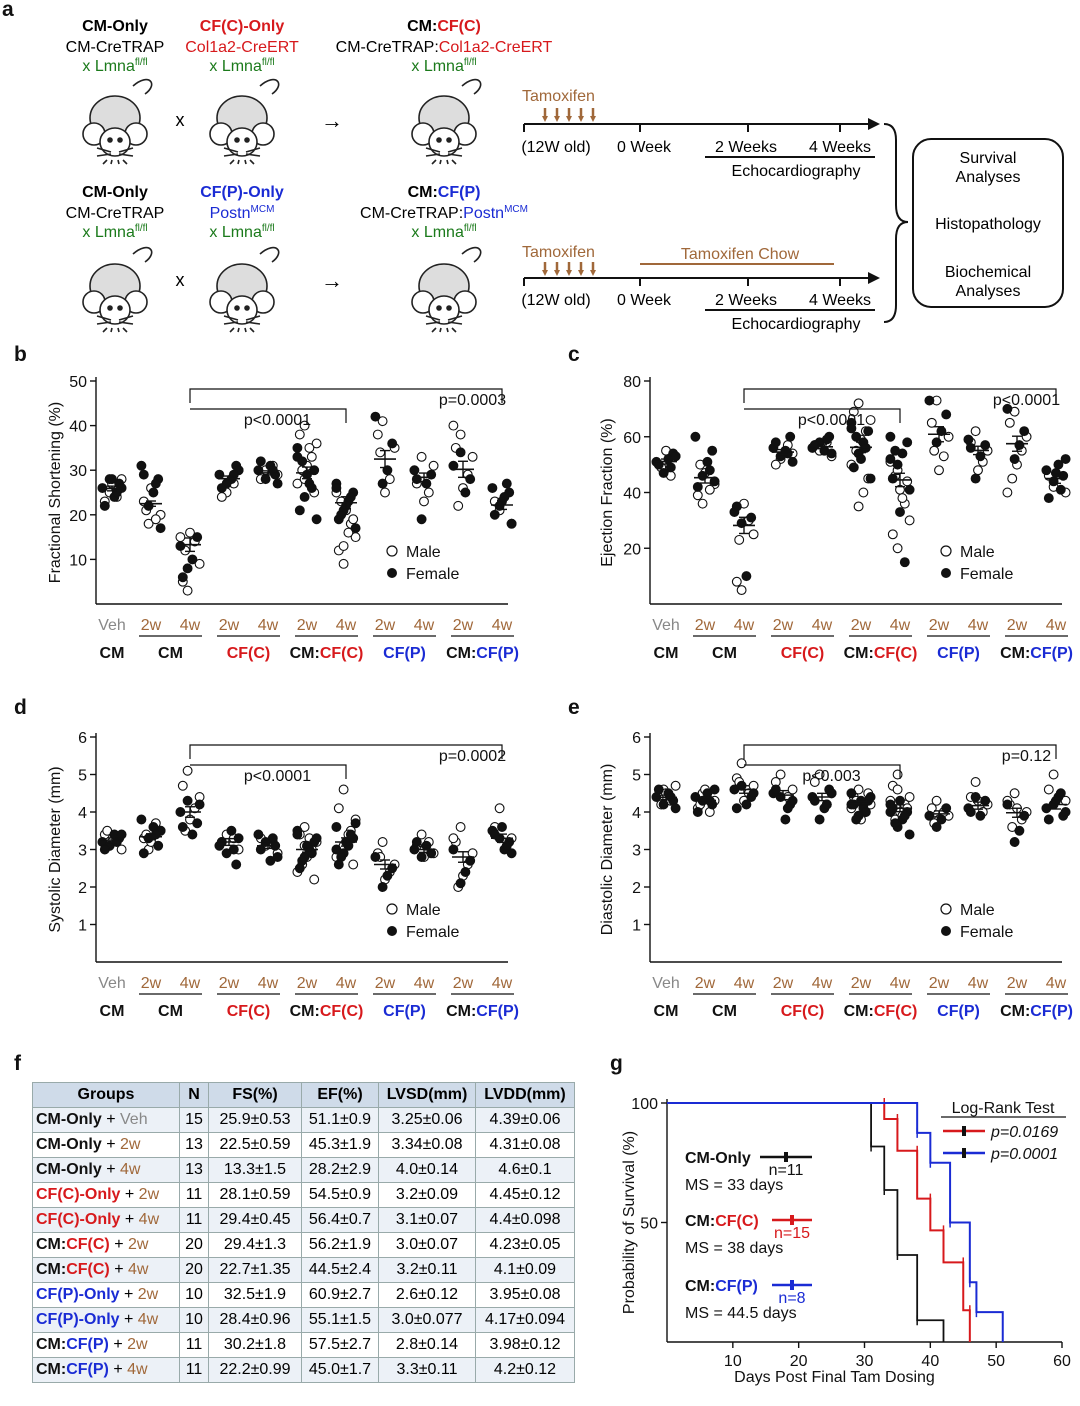  Describe the element at coordinates (432, 932) in the screenshot. I see `legend-female-label: Female` at that location.